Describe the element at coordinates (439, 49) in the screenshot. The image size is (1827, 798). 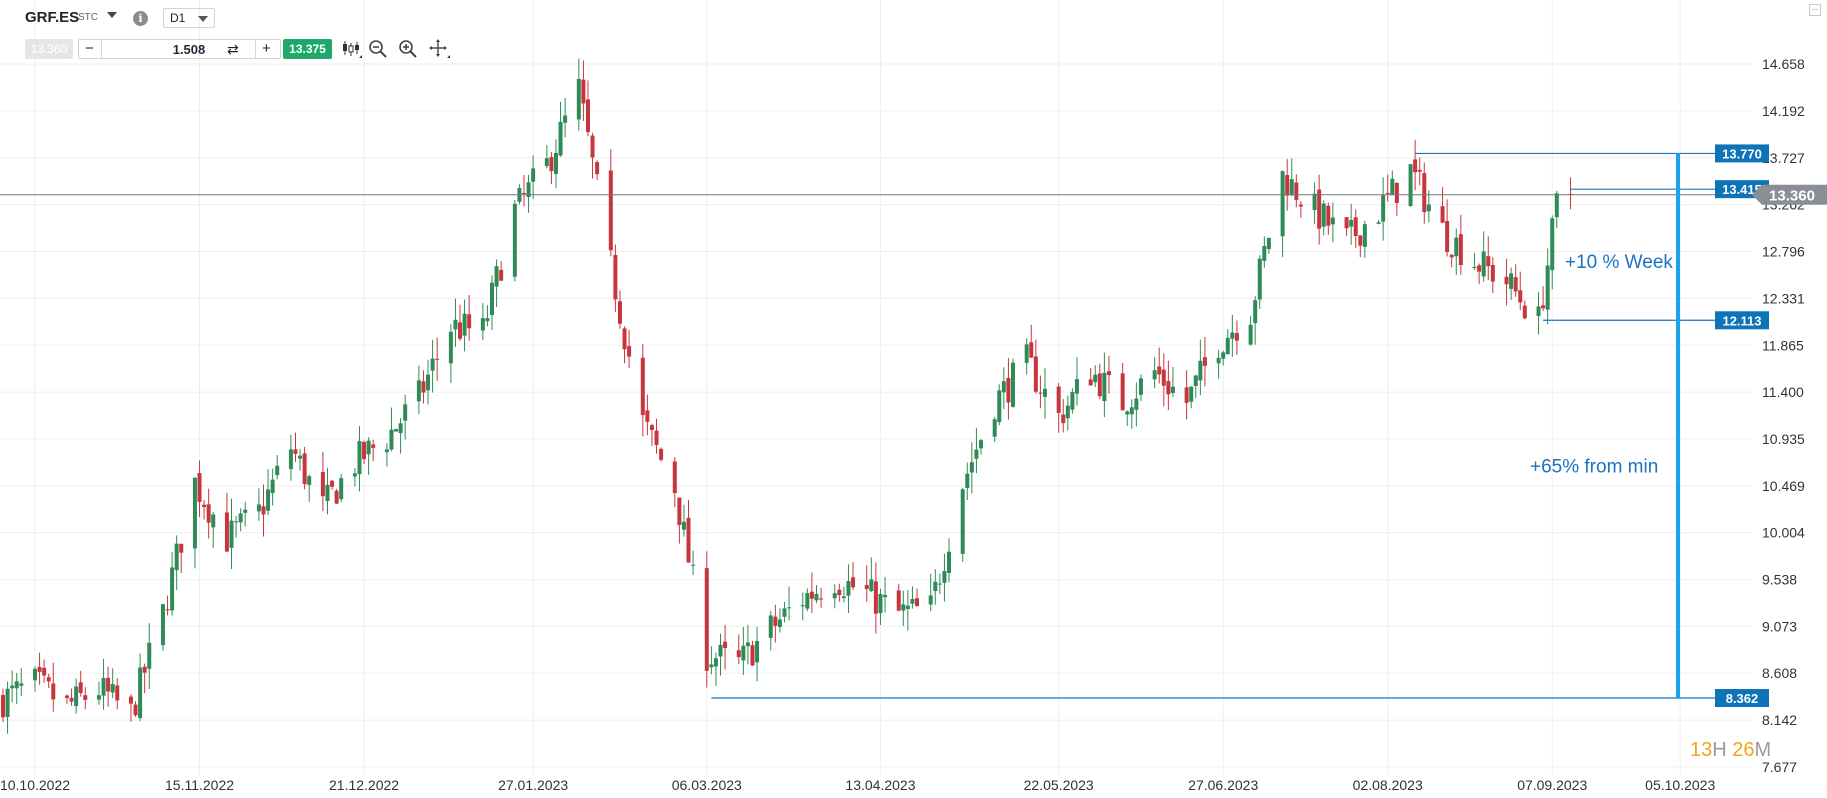
I see `crosshair-move-icon` at that location.